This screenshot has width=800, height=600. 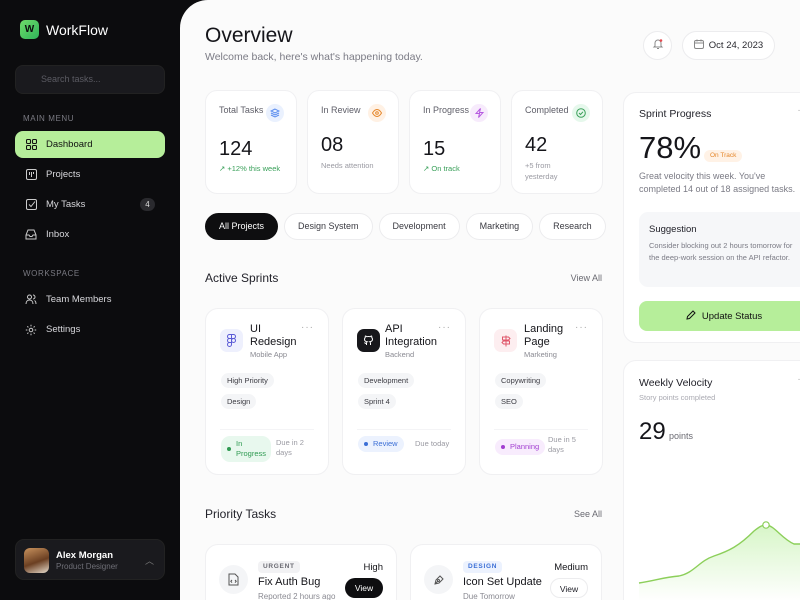 What do you see at coordinates (434, 149) in the screenshot?
I see `stat-value: 15` at bounding box center [434, 149].